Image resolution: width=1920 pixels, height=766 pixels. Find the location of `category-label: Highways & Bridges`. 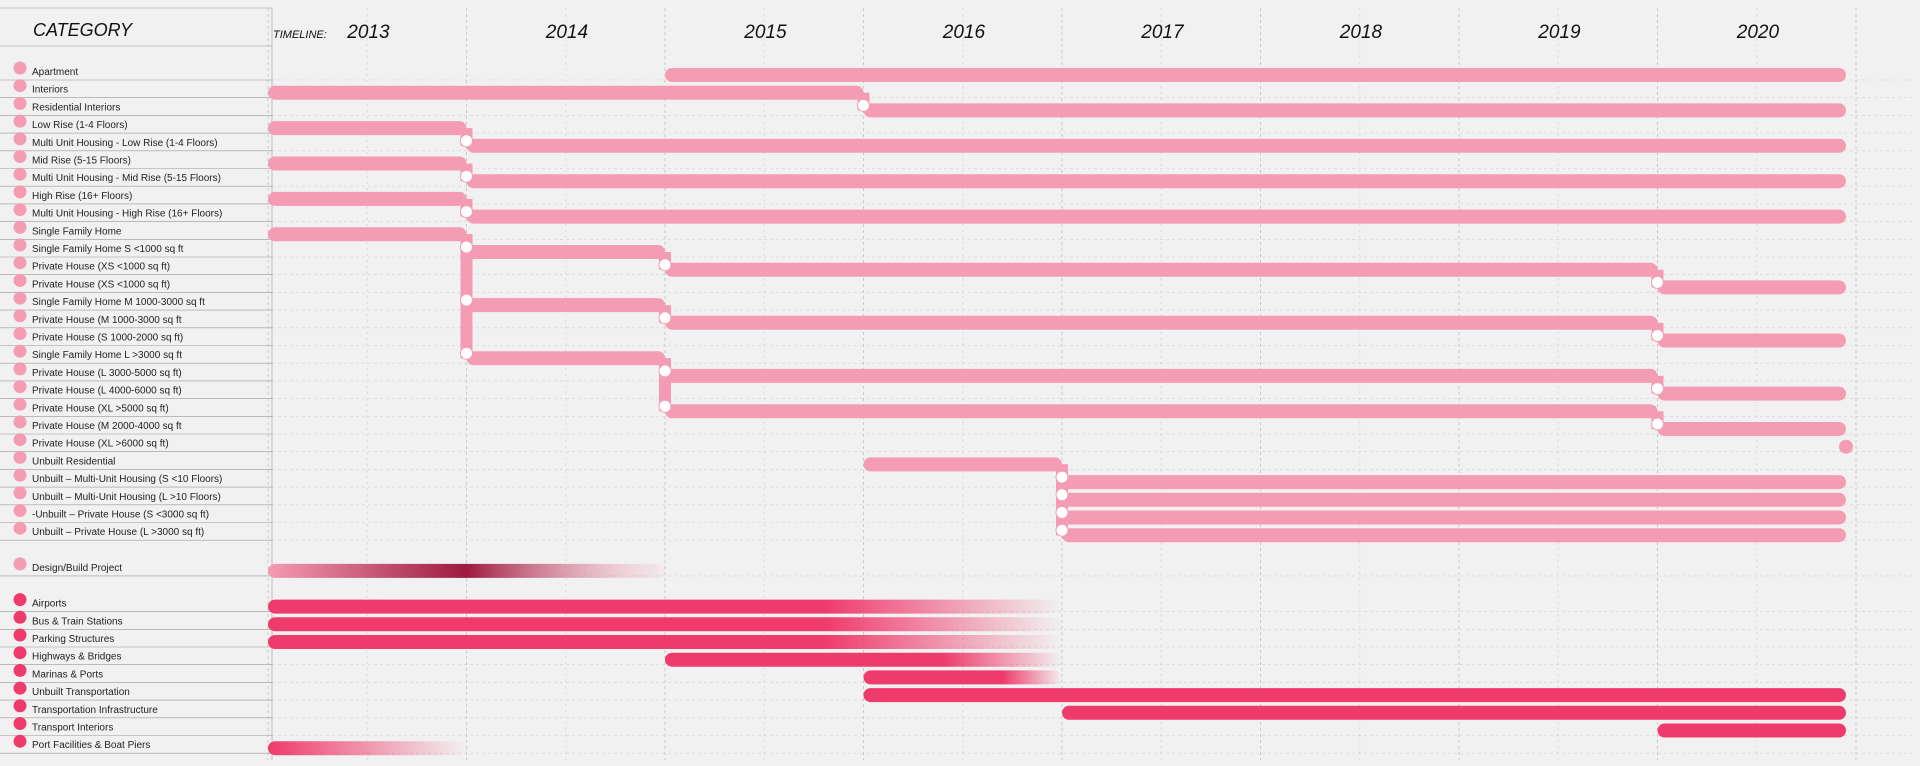

category-label: Highways & Bridges is located at coordinates (76, 657).